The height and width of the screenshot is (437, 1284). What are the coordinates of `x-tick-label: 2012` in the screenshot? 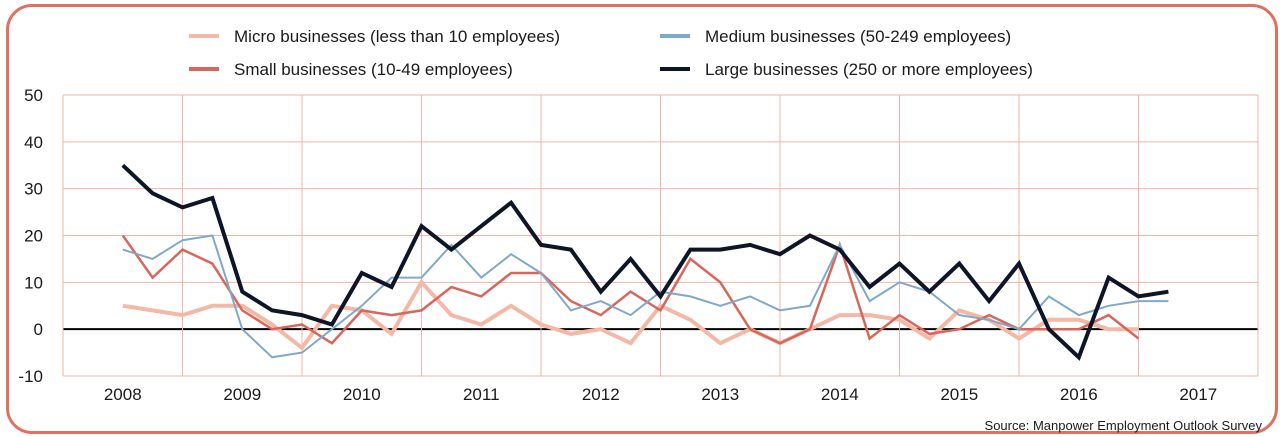 It's located at (601, 394).